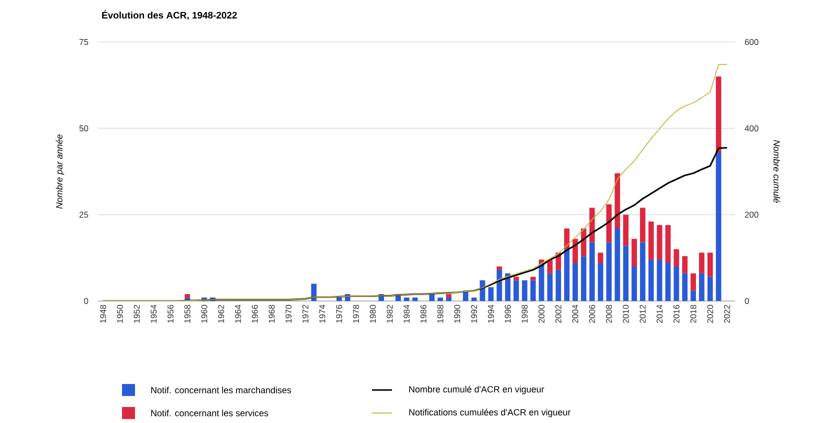  Describe the element at coordinates (558, 313) in the screenshot. I see `x-tick-label: 2002` at that location.